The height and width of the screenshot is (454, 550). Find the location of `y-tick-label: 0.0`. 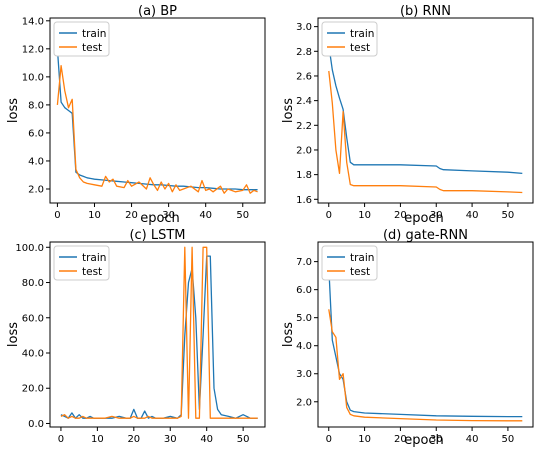

y-tick-label: 0.0 is located at coordinates (36, 424).